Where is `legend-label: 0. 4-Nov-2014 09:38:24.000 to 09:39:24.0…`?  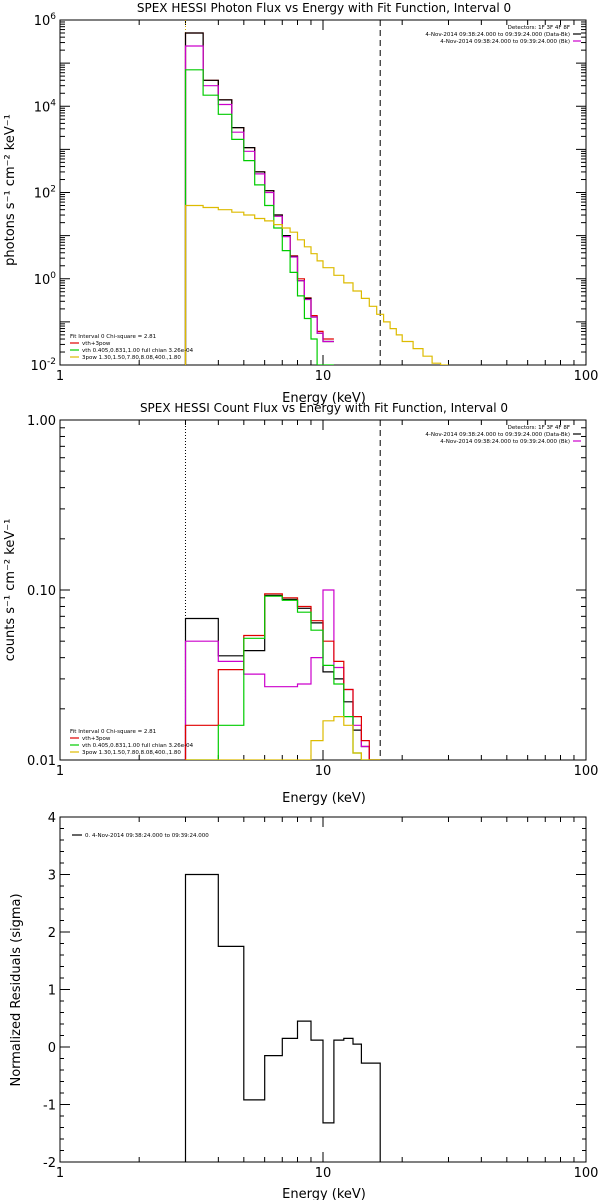 legend-label: 0. 4-Nov-2014 09:38:24.000 to 09:39:24.0… is located at coordinates (147, 836).